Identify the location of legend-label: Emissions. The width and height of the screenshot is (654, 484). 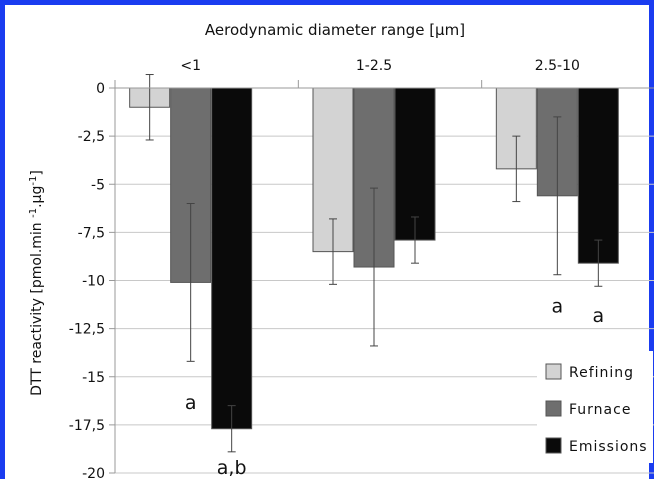
(608, 447).